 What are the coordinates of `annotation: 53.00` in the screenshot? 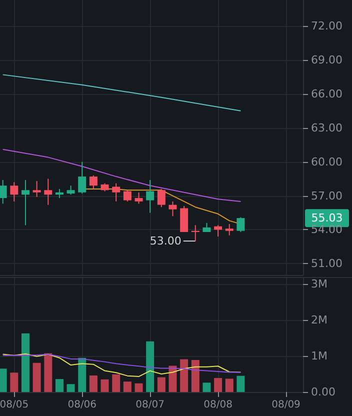 It's located at (166, 241).